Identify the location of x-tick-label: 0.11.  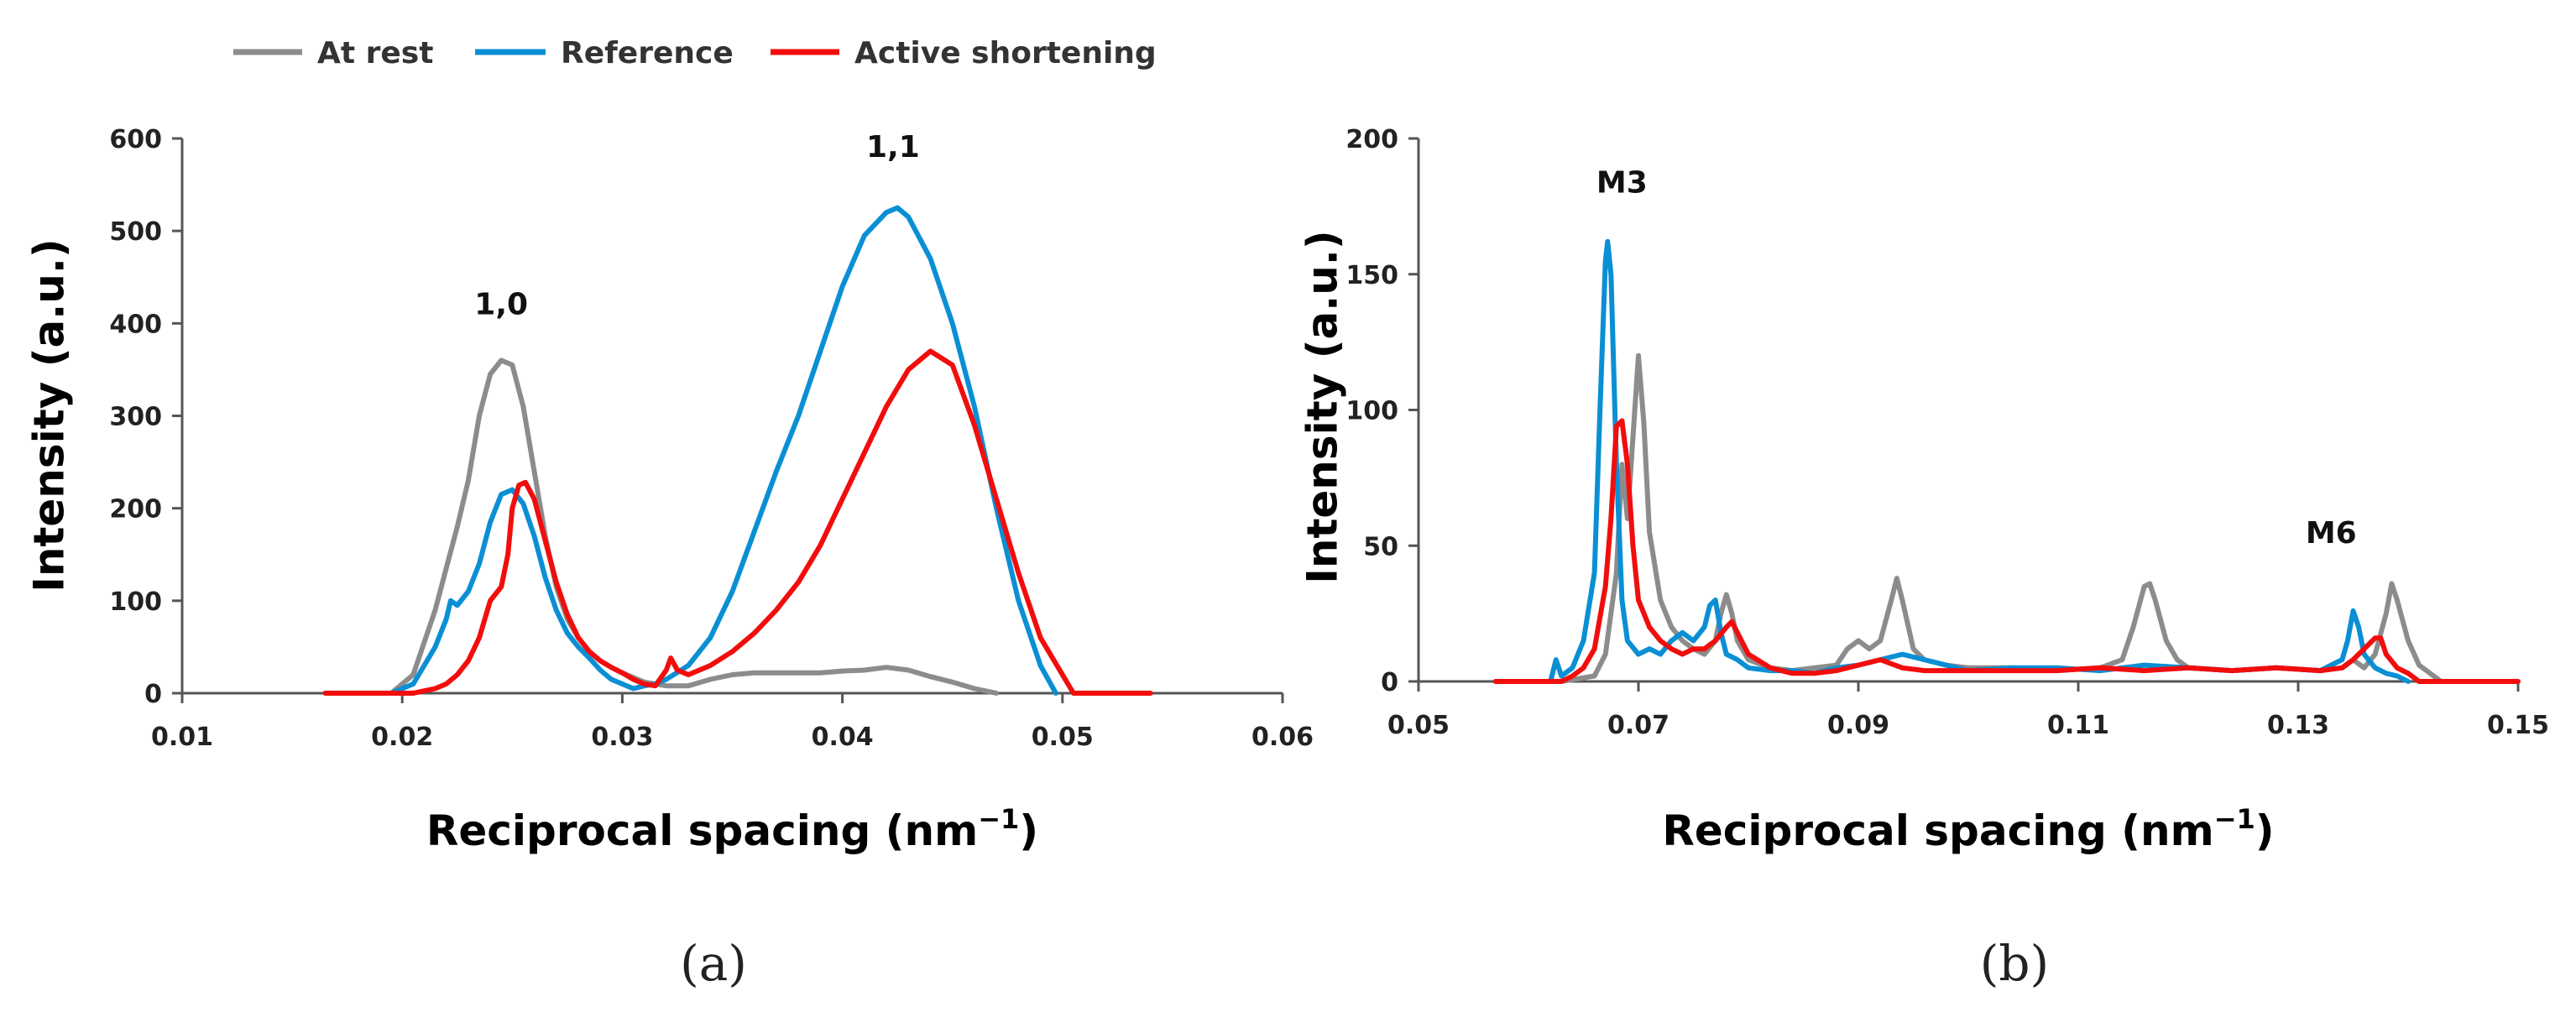
(2078, 725).